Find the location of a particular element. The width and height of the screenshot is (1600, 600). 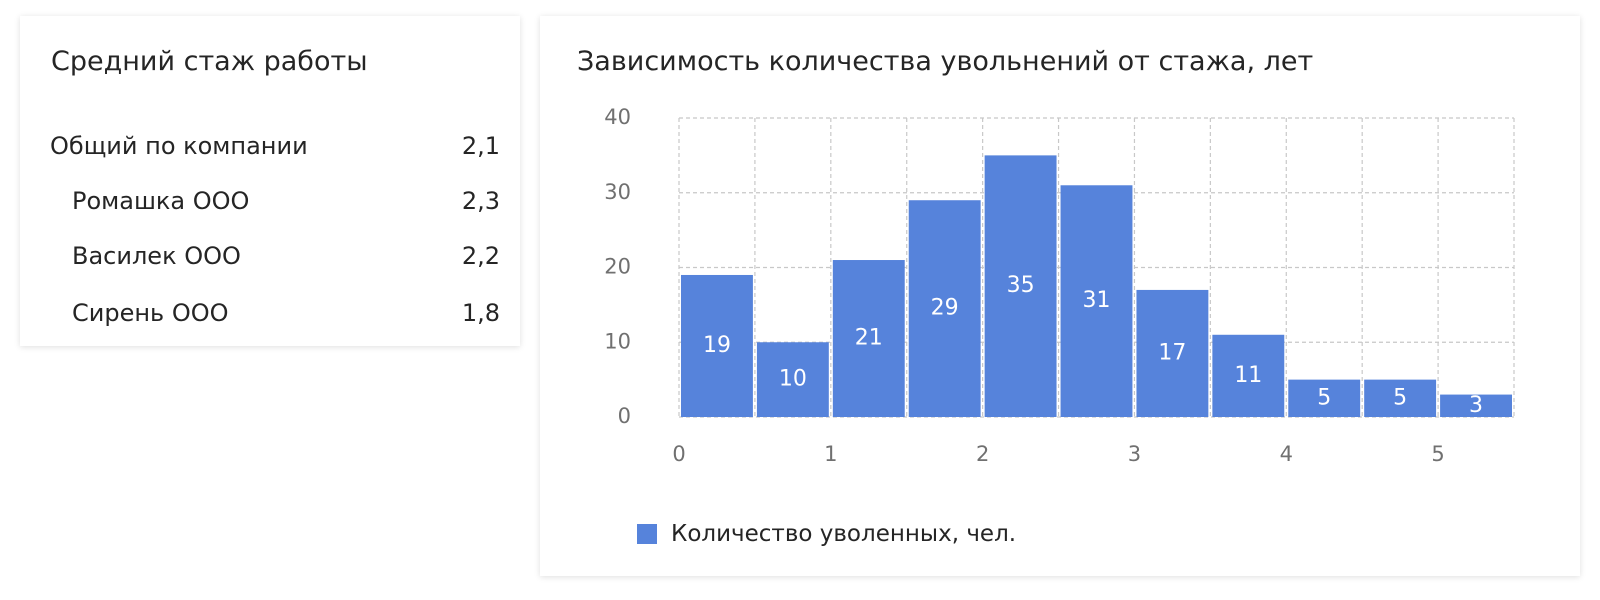

chart-legend: Количество уволенных, чел. is located at coordinates (826, 534).